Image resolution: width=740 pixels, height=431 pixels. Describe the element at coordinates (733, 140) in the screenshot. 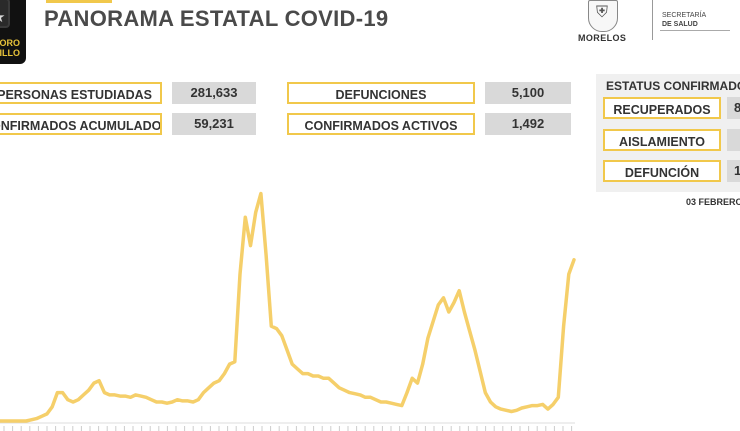

I see `aislamiento-value` at that location.